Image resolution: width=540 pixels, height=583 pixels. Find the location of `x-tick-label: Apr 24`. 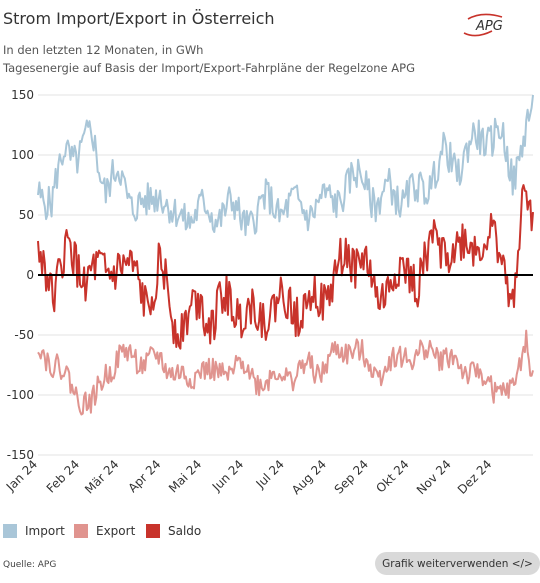

x-tick-label: Apr 24 is located at coordinates (144, 476).